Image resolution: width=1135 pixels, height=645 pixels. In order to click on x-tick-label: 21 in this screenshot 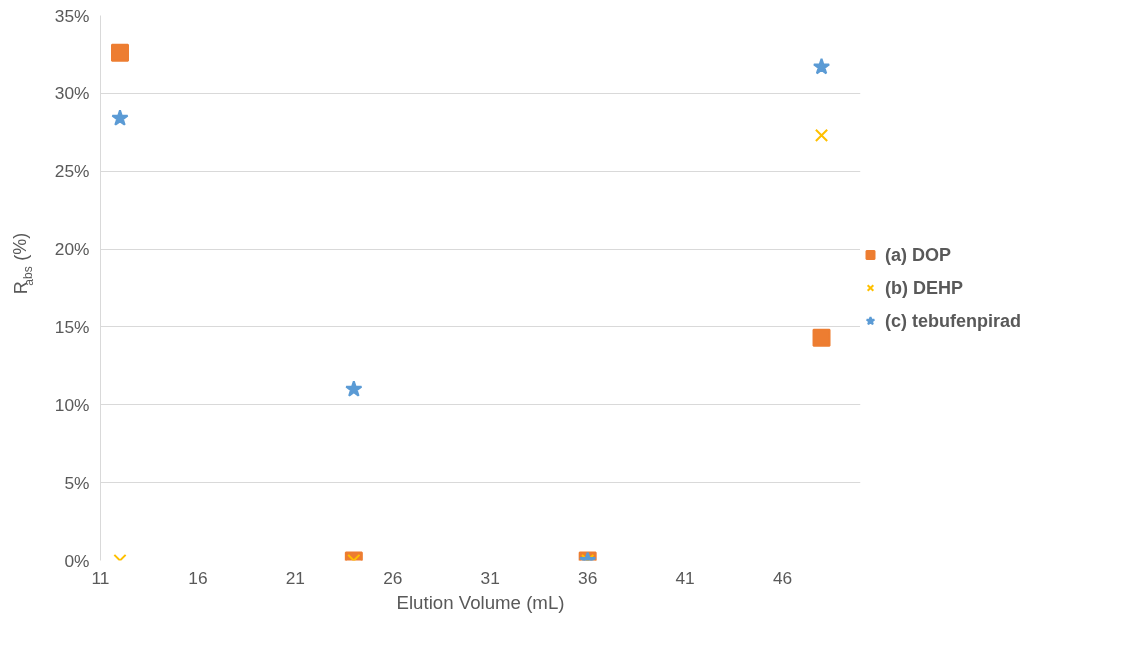, I will do `click(295, 577)`.